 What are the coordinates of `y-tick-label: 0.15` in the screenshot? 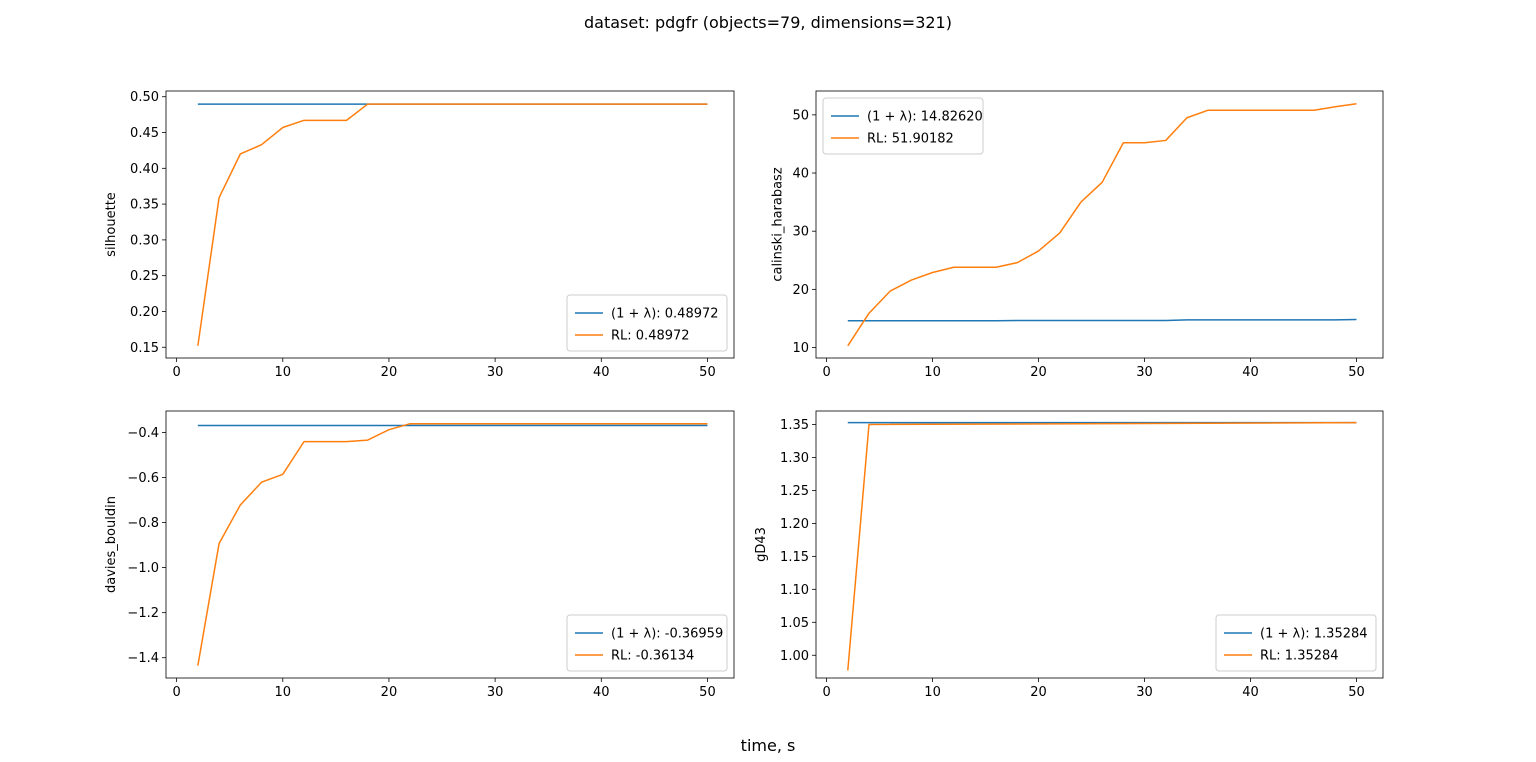 It's located at (144, 348).